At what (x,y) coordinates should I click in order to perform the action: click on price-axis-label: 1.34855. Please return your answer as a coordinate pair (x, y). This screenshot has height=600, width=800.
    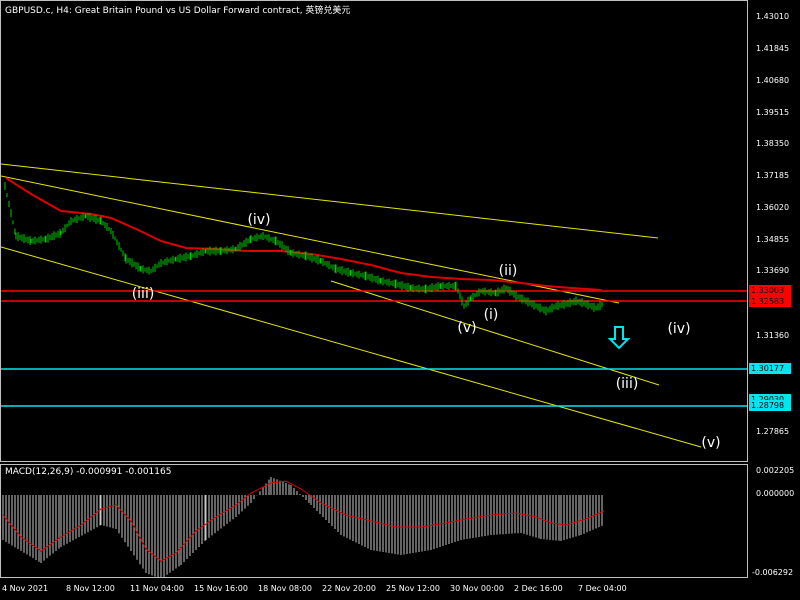
    Looking at the image, I should click on (773, 239).